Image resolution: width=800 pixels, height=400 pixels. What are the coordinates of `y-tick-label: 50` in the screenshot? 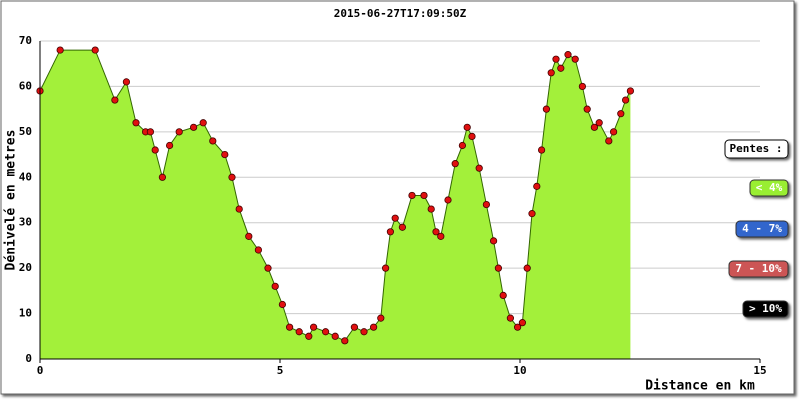 It's located at (25, 131).